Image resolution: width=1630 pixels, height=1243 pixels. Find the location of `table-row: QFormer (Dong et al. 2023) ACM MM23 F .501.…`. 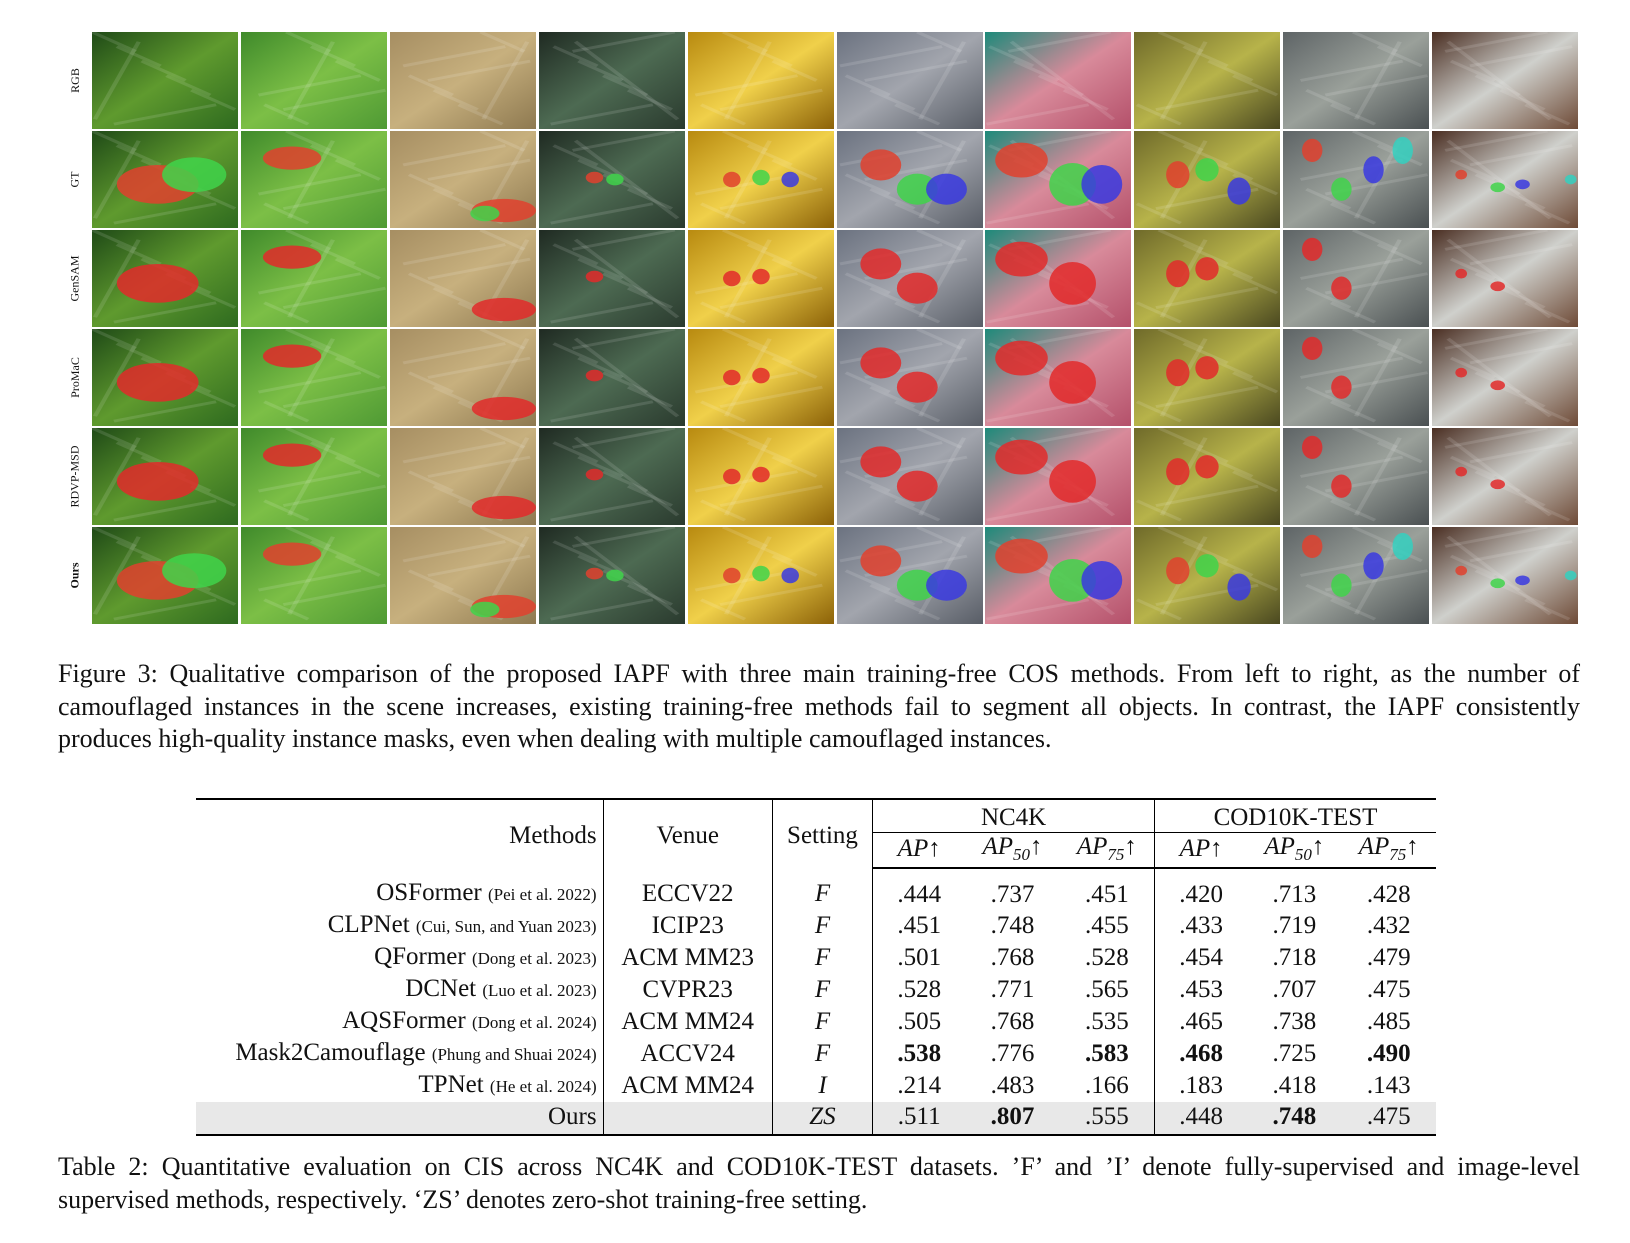

table-row: QFormer (Dong et al. 2023) ACM MM23 F .501.… is located at coordinates (816, 958).